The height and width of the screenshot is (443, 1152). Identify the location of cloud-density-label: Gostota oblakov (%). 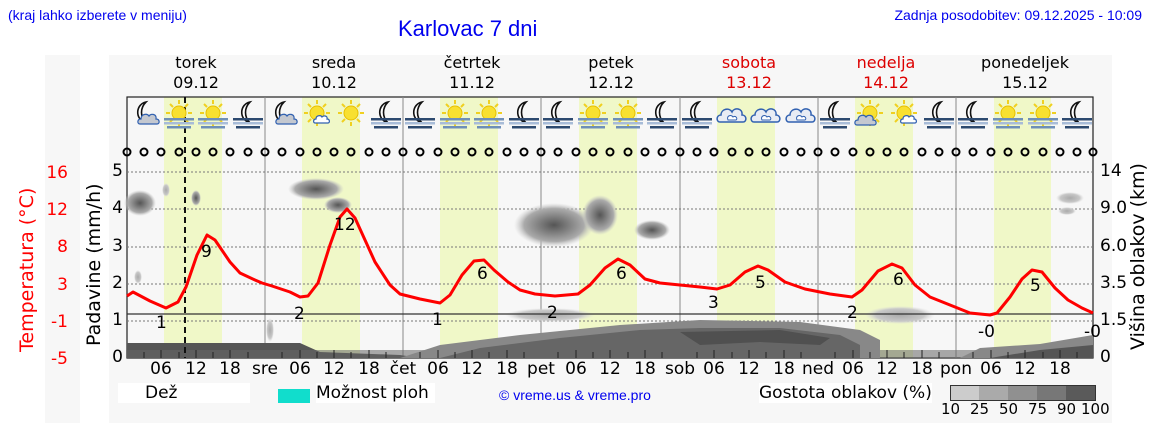
(845, 393).